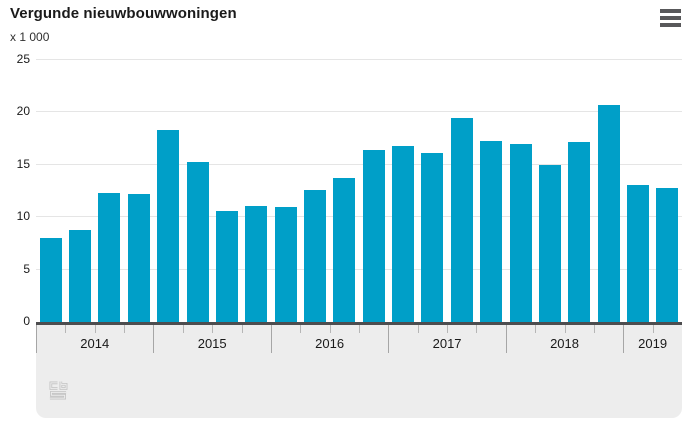 This screenshot has width=689, height=424. Describe the element at coordinates (314, 255) in the screenshot. I see `bar-2016-Q2` at that location.